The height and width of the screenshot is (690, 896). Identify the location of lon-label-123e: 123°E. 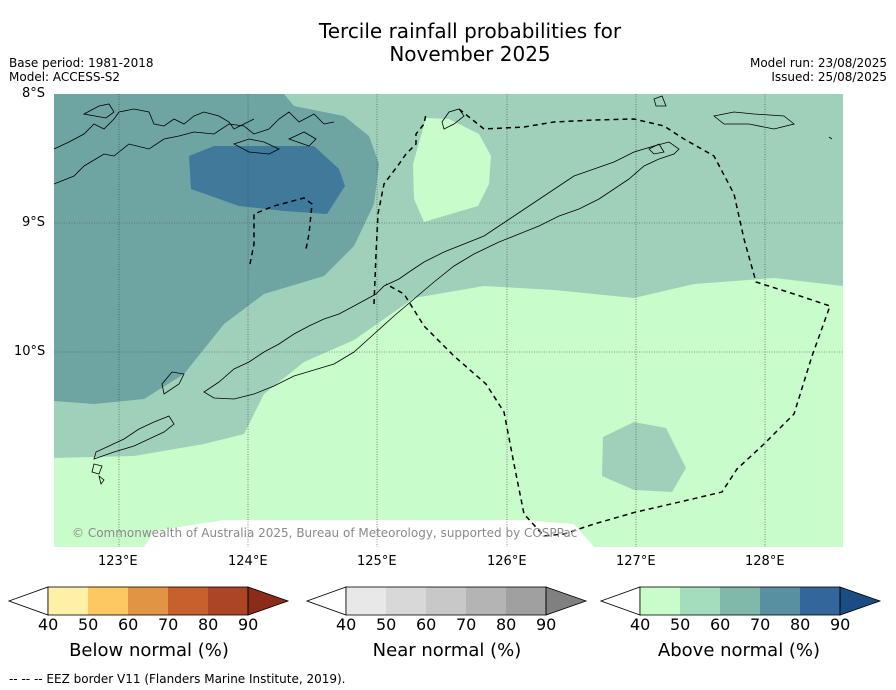
(118, 561).